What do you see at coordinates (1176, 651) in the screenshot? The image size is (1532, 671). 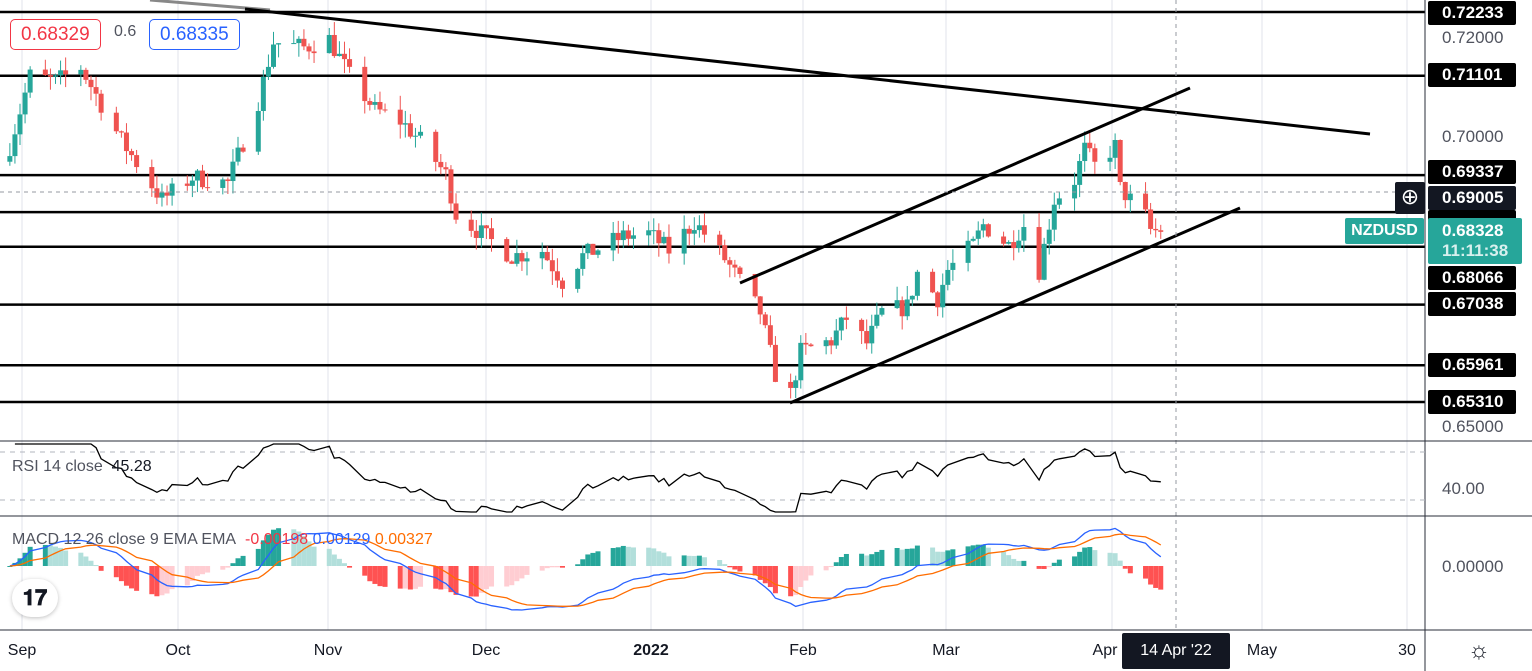 I see `crosshair-date-label: 14 Apr '22` at bounding box center [1176, 651].